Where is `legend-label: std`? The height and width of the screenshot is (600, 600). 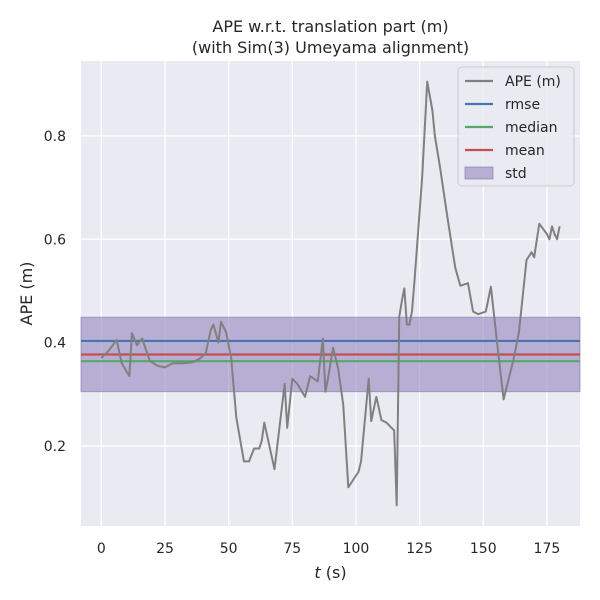 legend-label: std is located at coordinates (516, 174).